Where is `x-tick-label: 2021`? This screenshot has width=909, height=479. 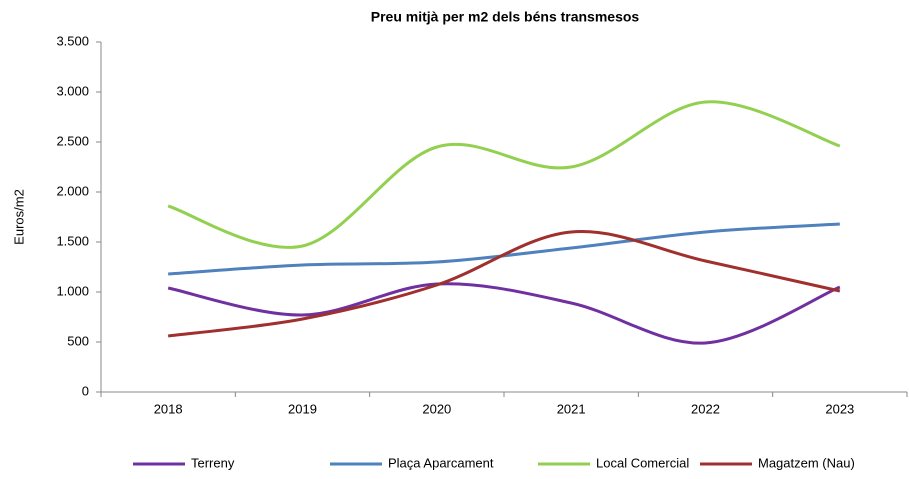
x-tick-label: 2021 is located at coordinates (571, 408).